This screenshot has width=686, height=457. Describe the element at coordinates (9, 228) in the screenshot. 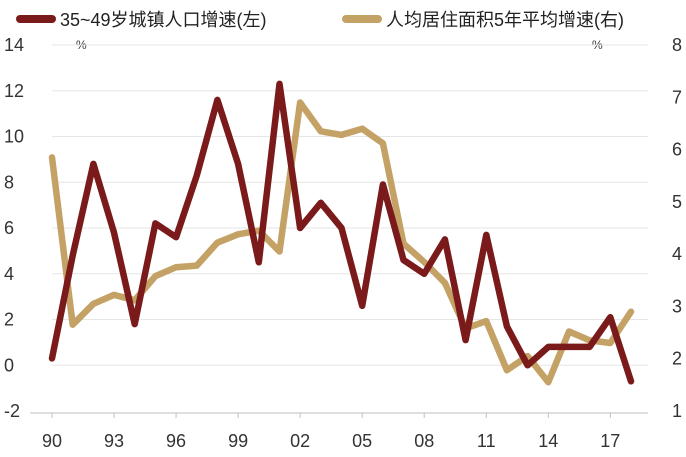

I see `y-left-tick-label: 6` at that location.